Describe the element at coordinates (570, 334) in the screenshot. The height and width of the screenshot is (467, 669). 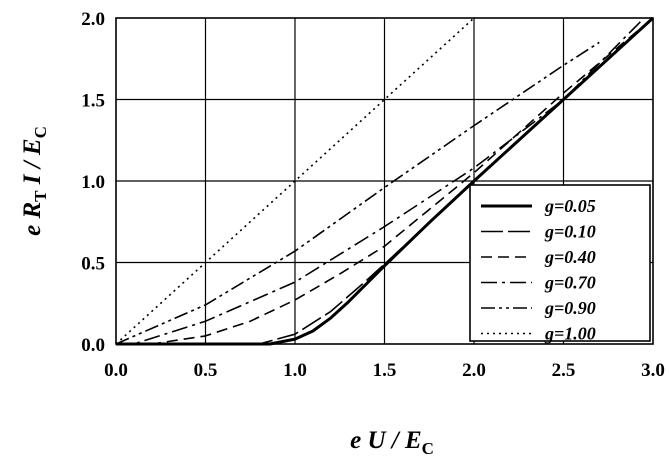
I see `legend-label: g=1.00` at that location.